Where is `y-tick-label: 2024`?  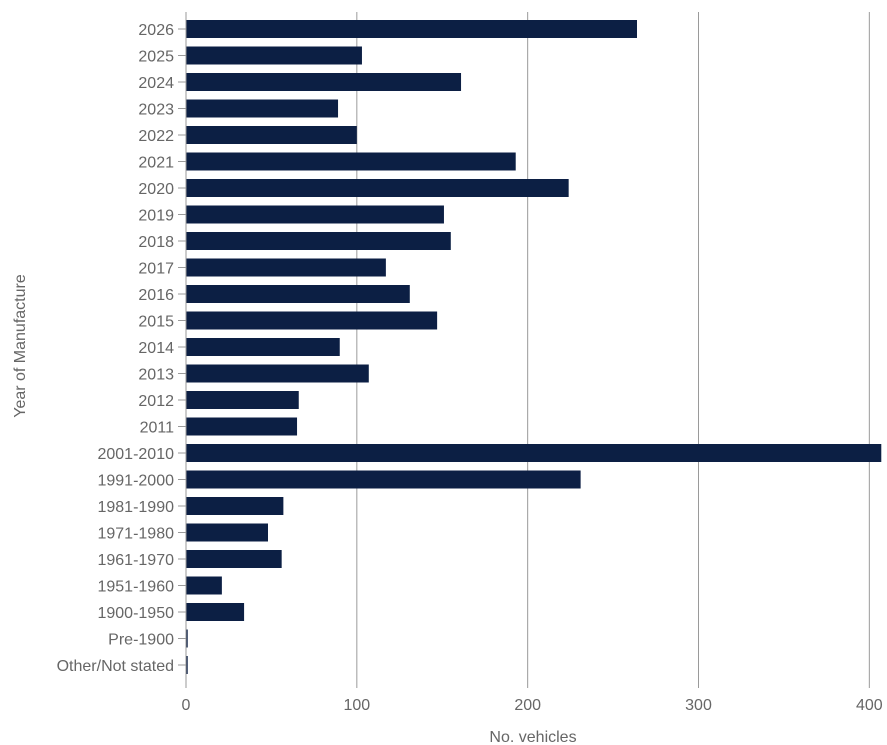
y-tick-label: 2024 is located at coordinates (156, 83).